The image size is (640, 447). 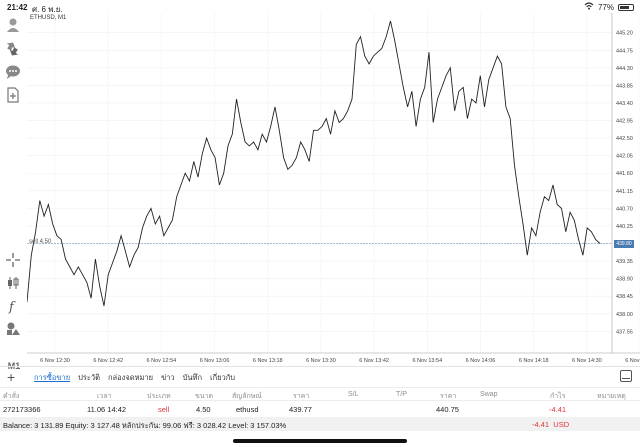 What do you see at coordinates (632, 361) in the screenshot?
I see `x-tick-label: 6 Nov 14:42` at bounding box center [632, 361].